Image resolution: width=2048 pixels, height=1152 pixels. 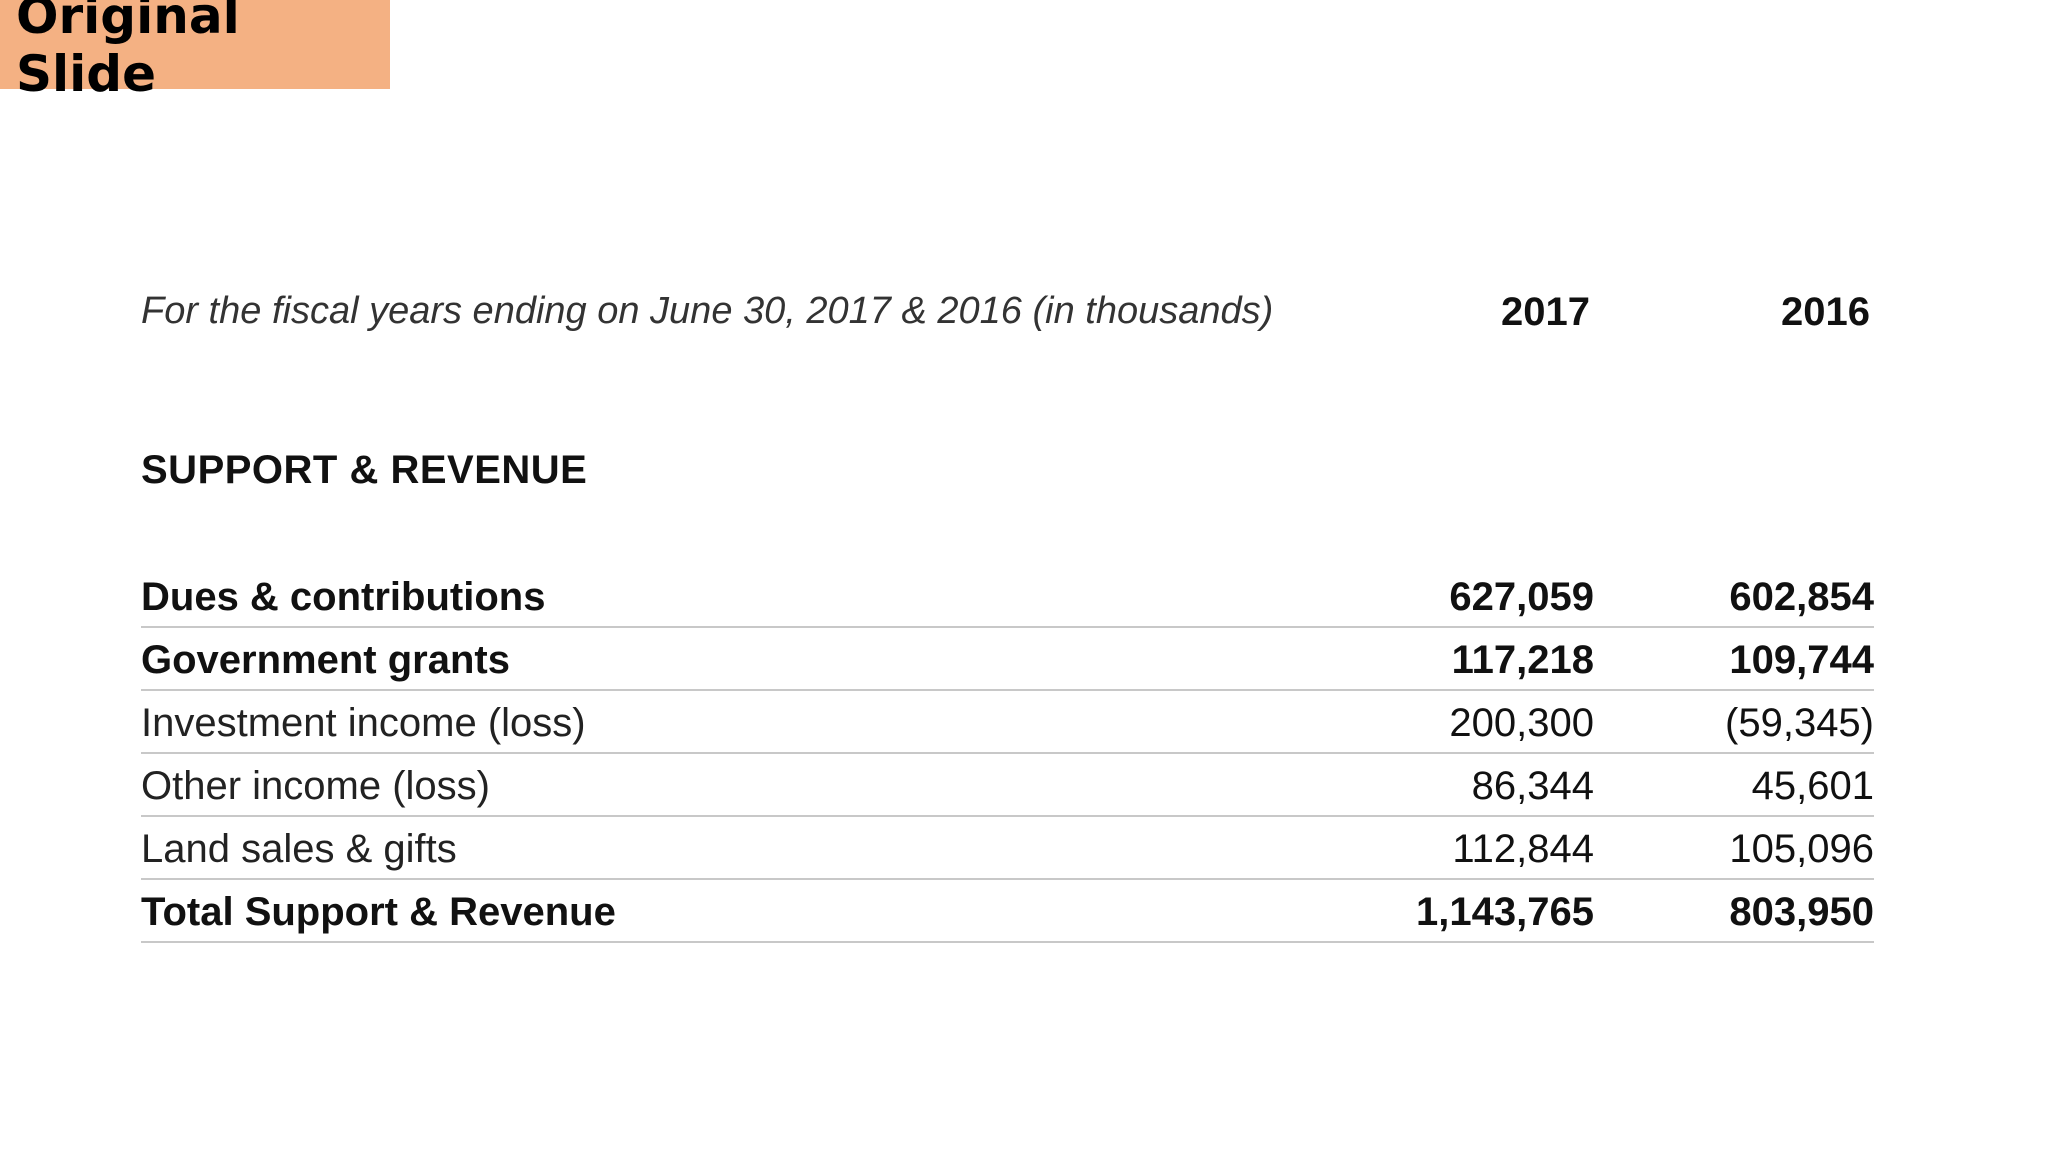 I want to click on section-heading: SUPPORT & REVENUE, so click(x=364, y=470).